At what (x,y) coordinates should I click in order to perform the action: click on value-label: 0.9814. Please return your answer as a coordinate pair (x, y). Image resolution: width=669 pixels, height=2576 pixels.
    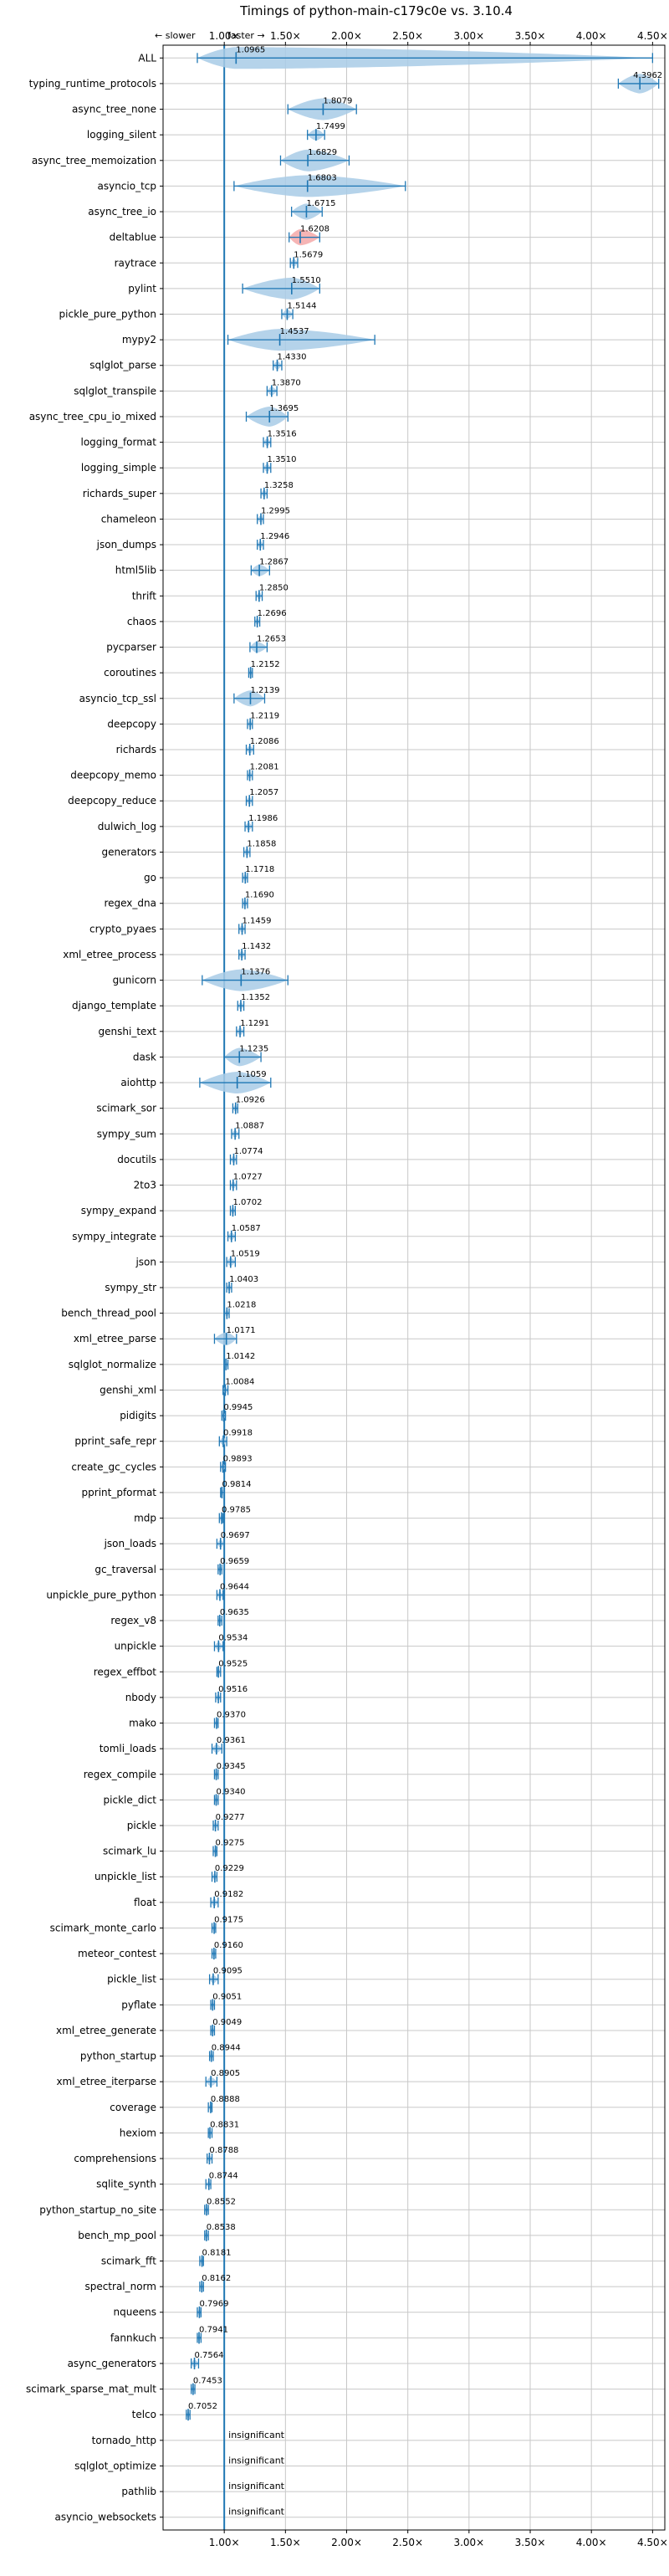
    Looking at the image, I should click on (236, 1485).